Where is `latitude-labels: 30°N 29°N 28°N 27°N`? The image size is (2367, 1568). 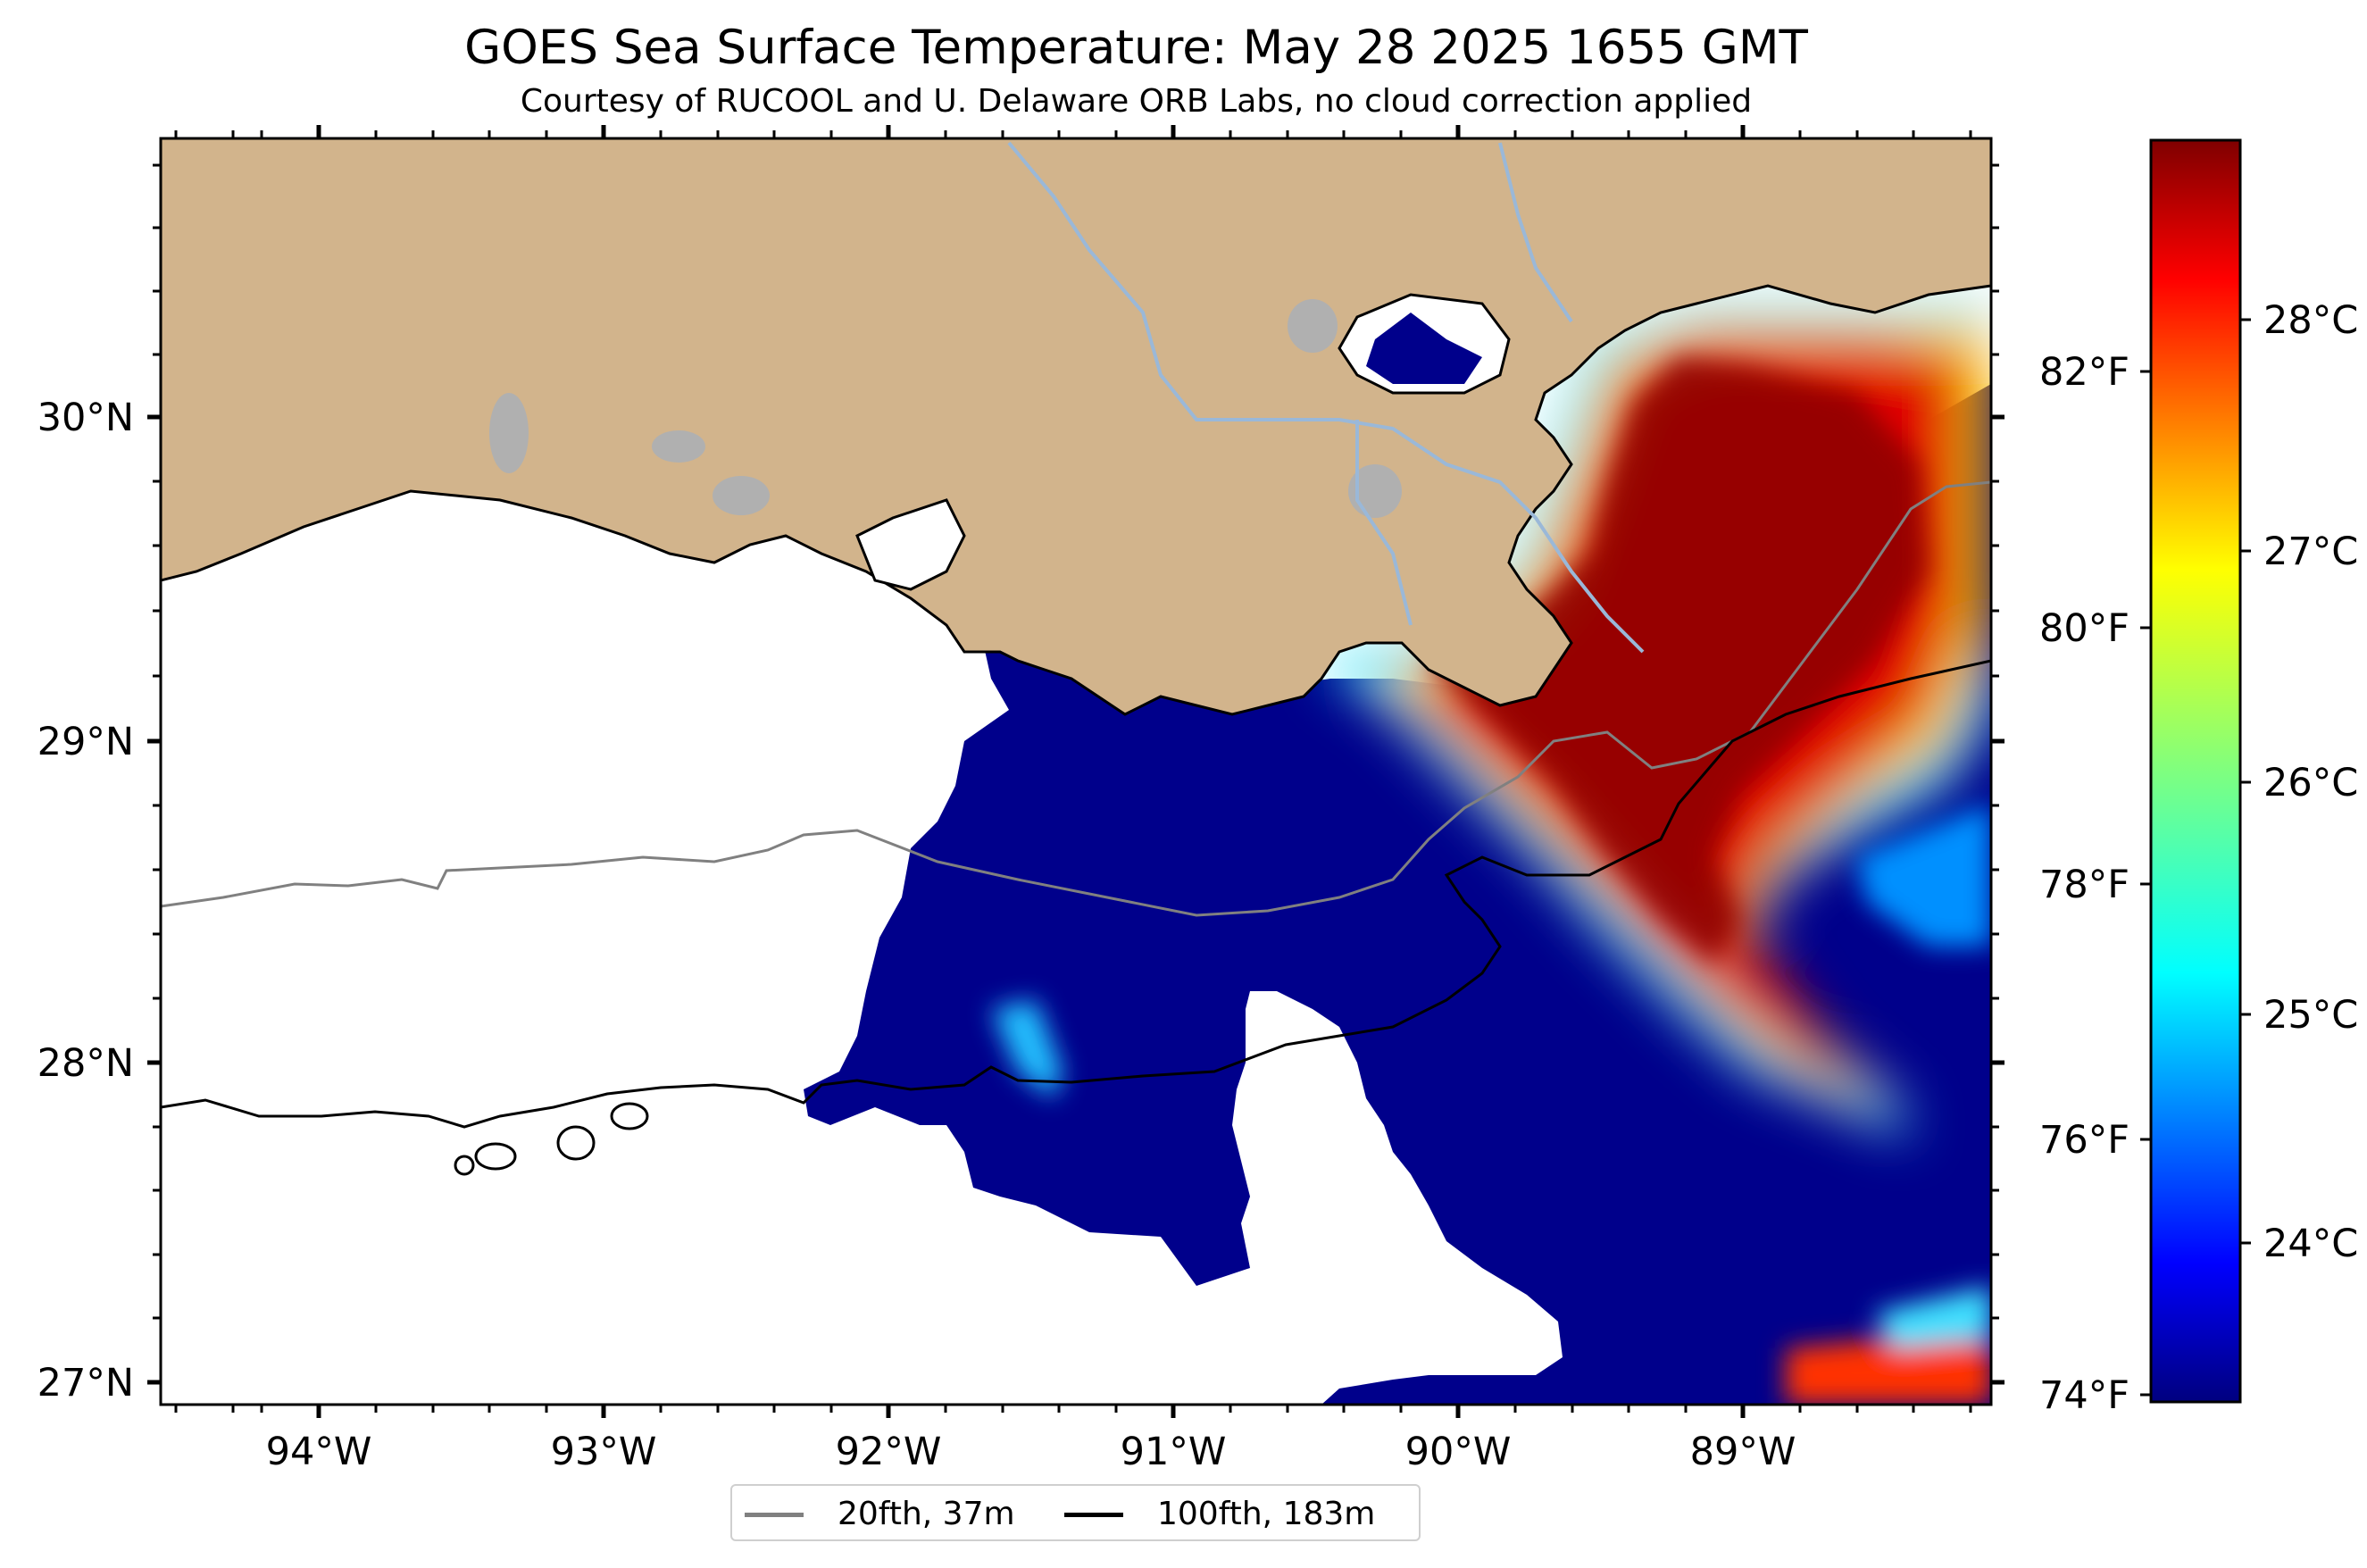 latitude-labels: 30°N 29°N 28°N 27°N is located at coordinates (86, 900).